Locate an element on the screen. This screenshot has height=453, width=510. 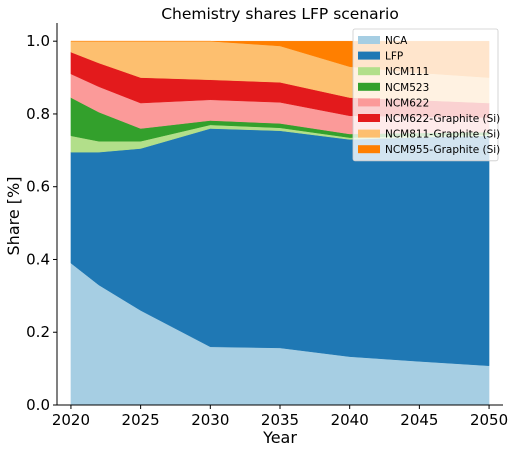
legend-swatch-nca is located at coordinates (369, 40).